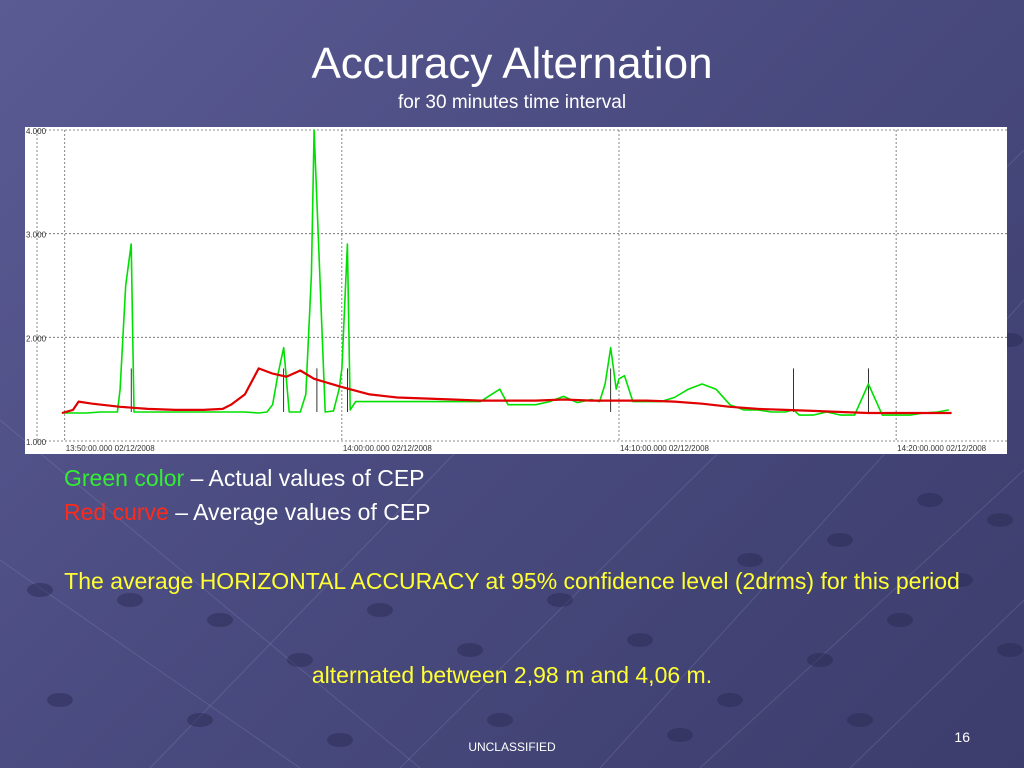  Describe the element at coordinates (299, 512) in the screenshot. I see `legend-average-text: – Average values of CEP` at that location.